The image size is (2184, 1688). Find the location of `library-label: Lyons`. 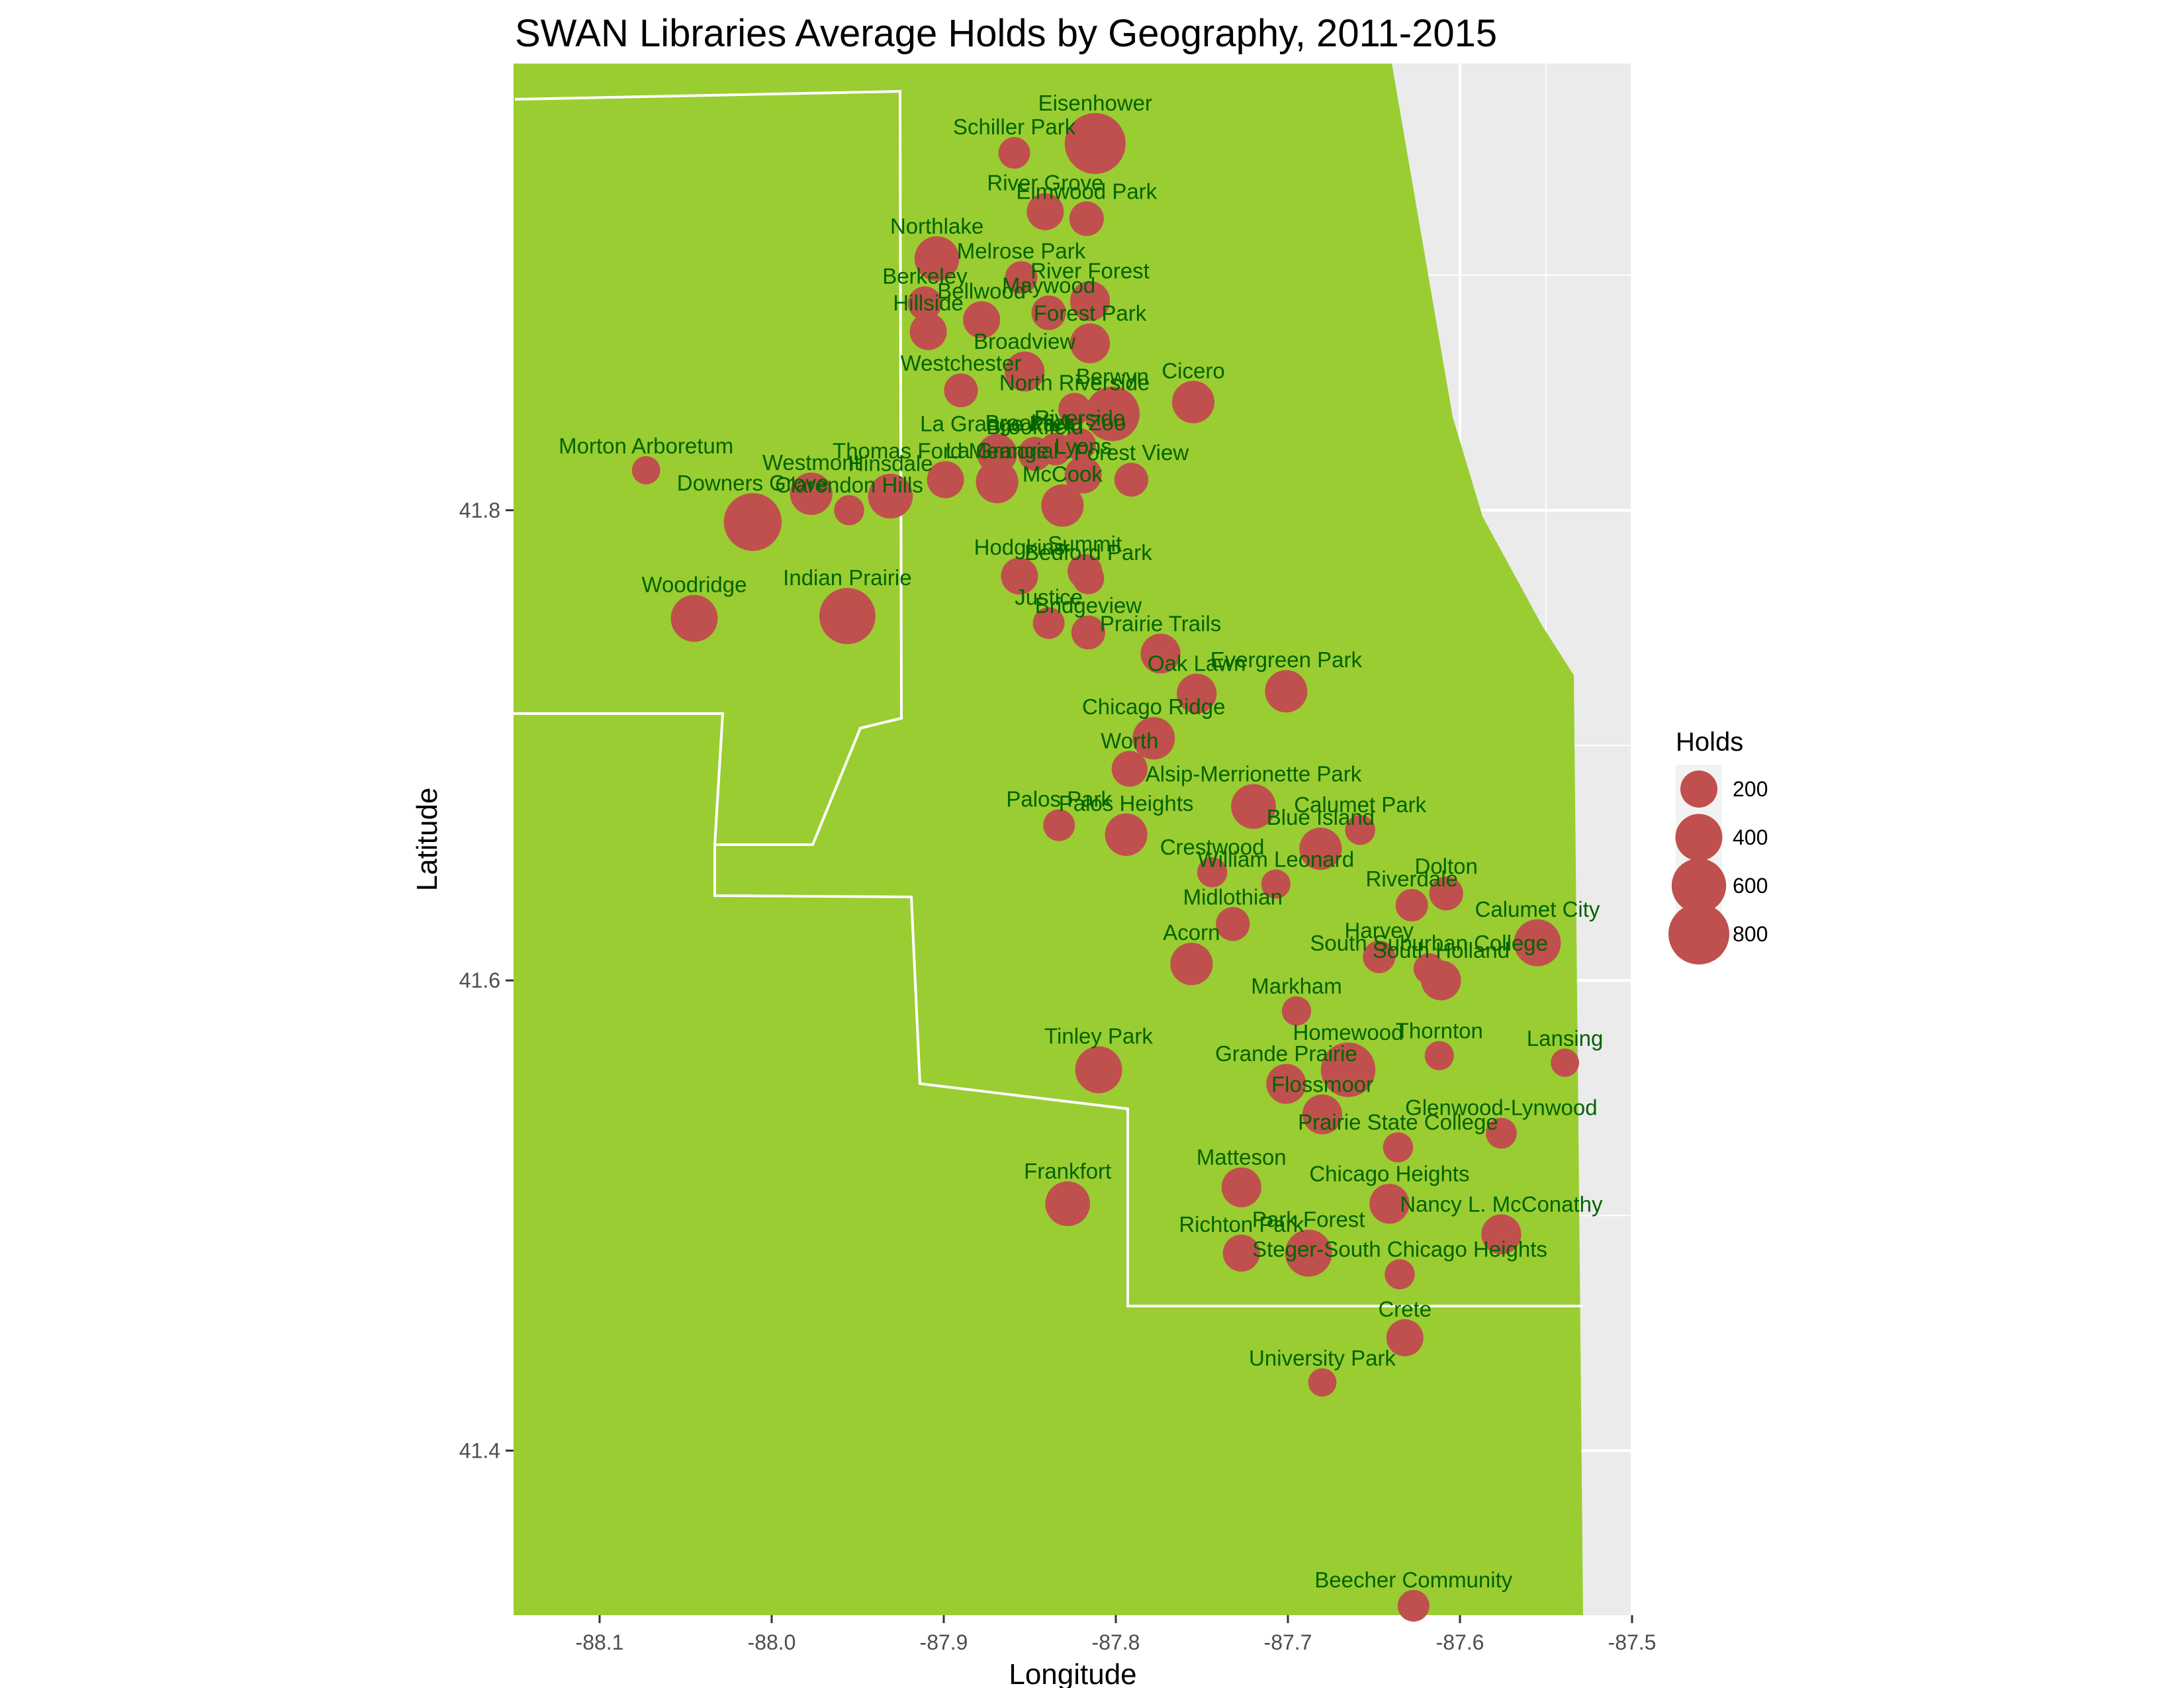

library-label: Lyons is located at coordinates (1083, 446).